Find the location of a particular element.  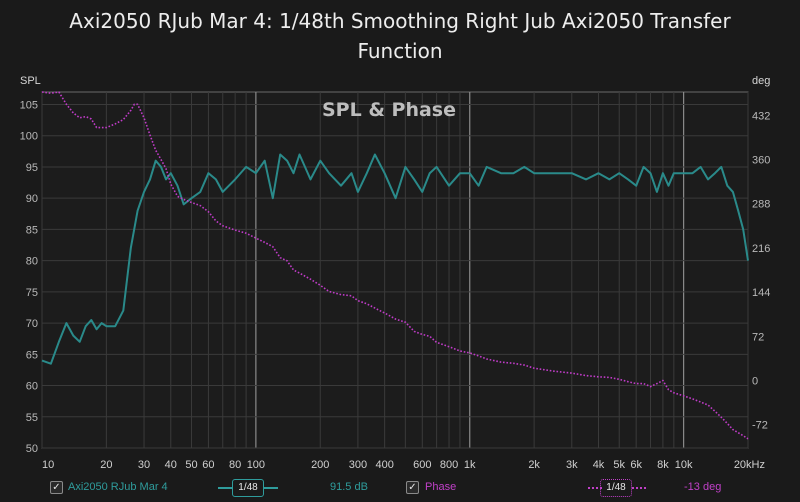

y-right-tick-label: 72 is located at coordinates (758, 337).